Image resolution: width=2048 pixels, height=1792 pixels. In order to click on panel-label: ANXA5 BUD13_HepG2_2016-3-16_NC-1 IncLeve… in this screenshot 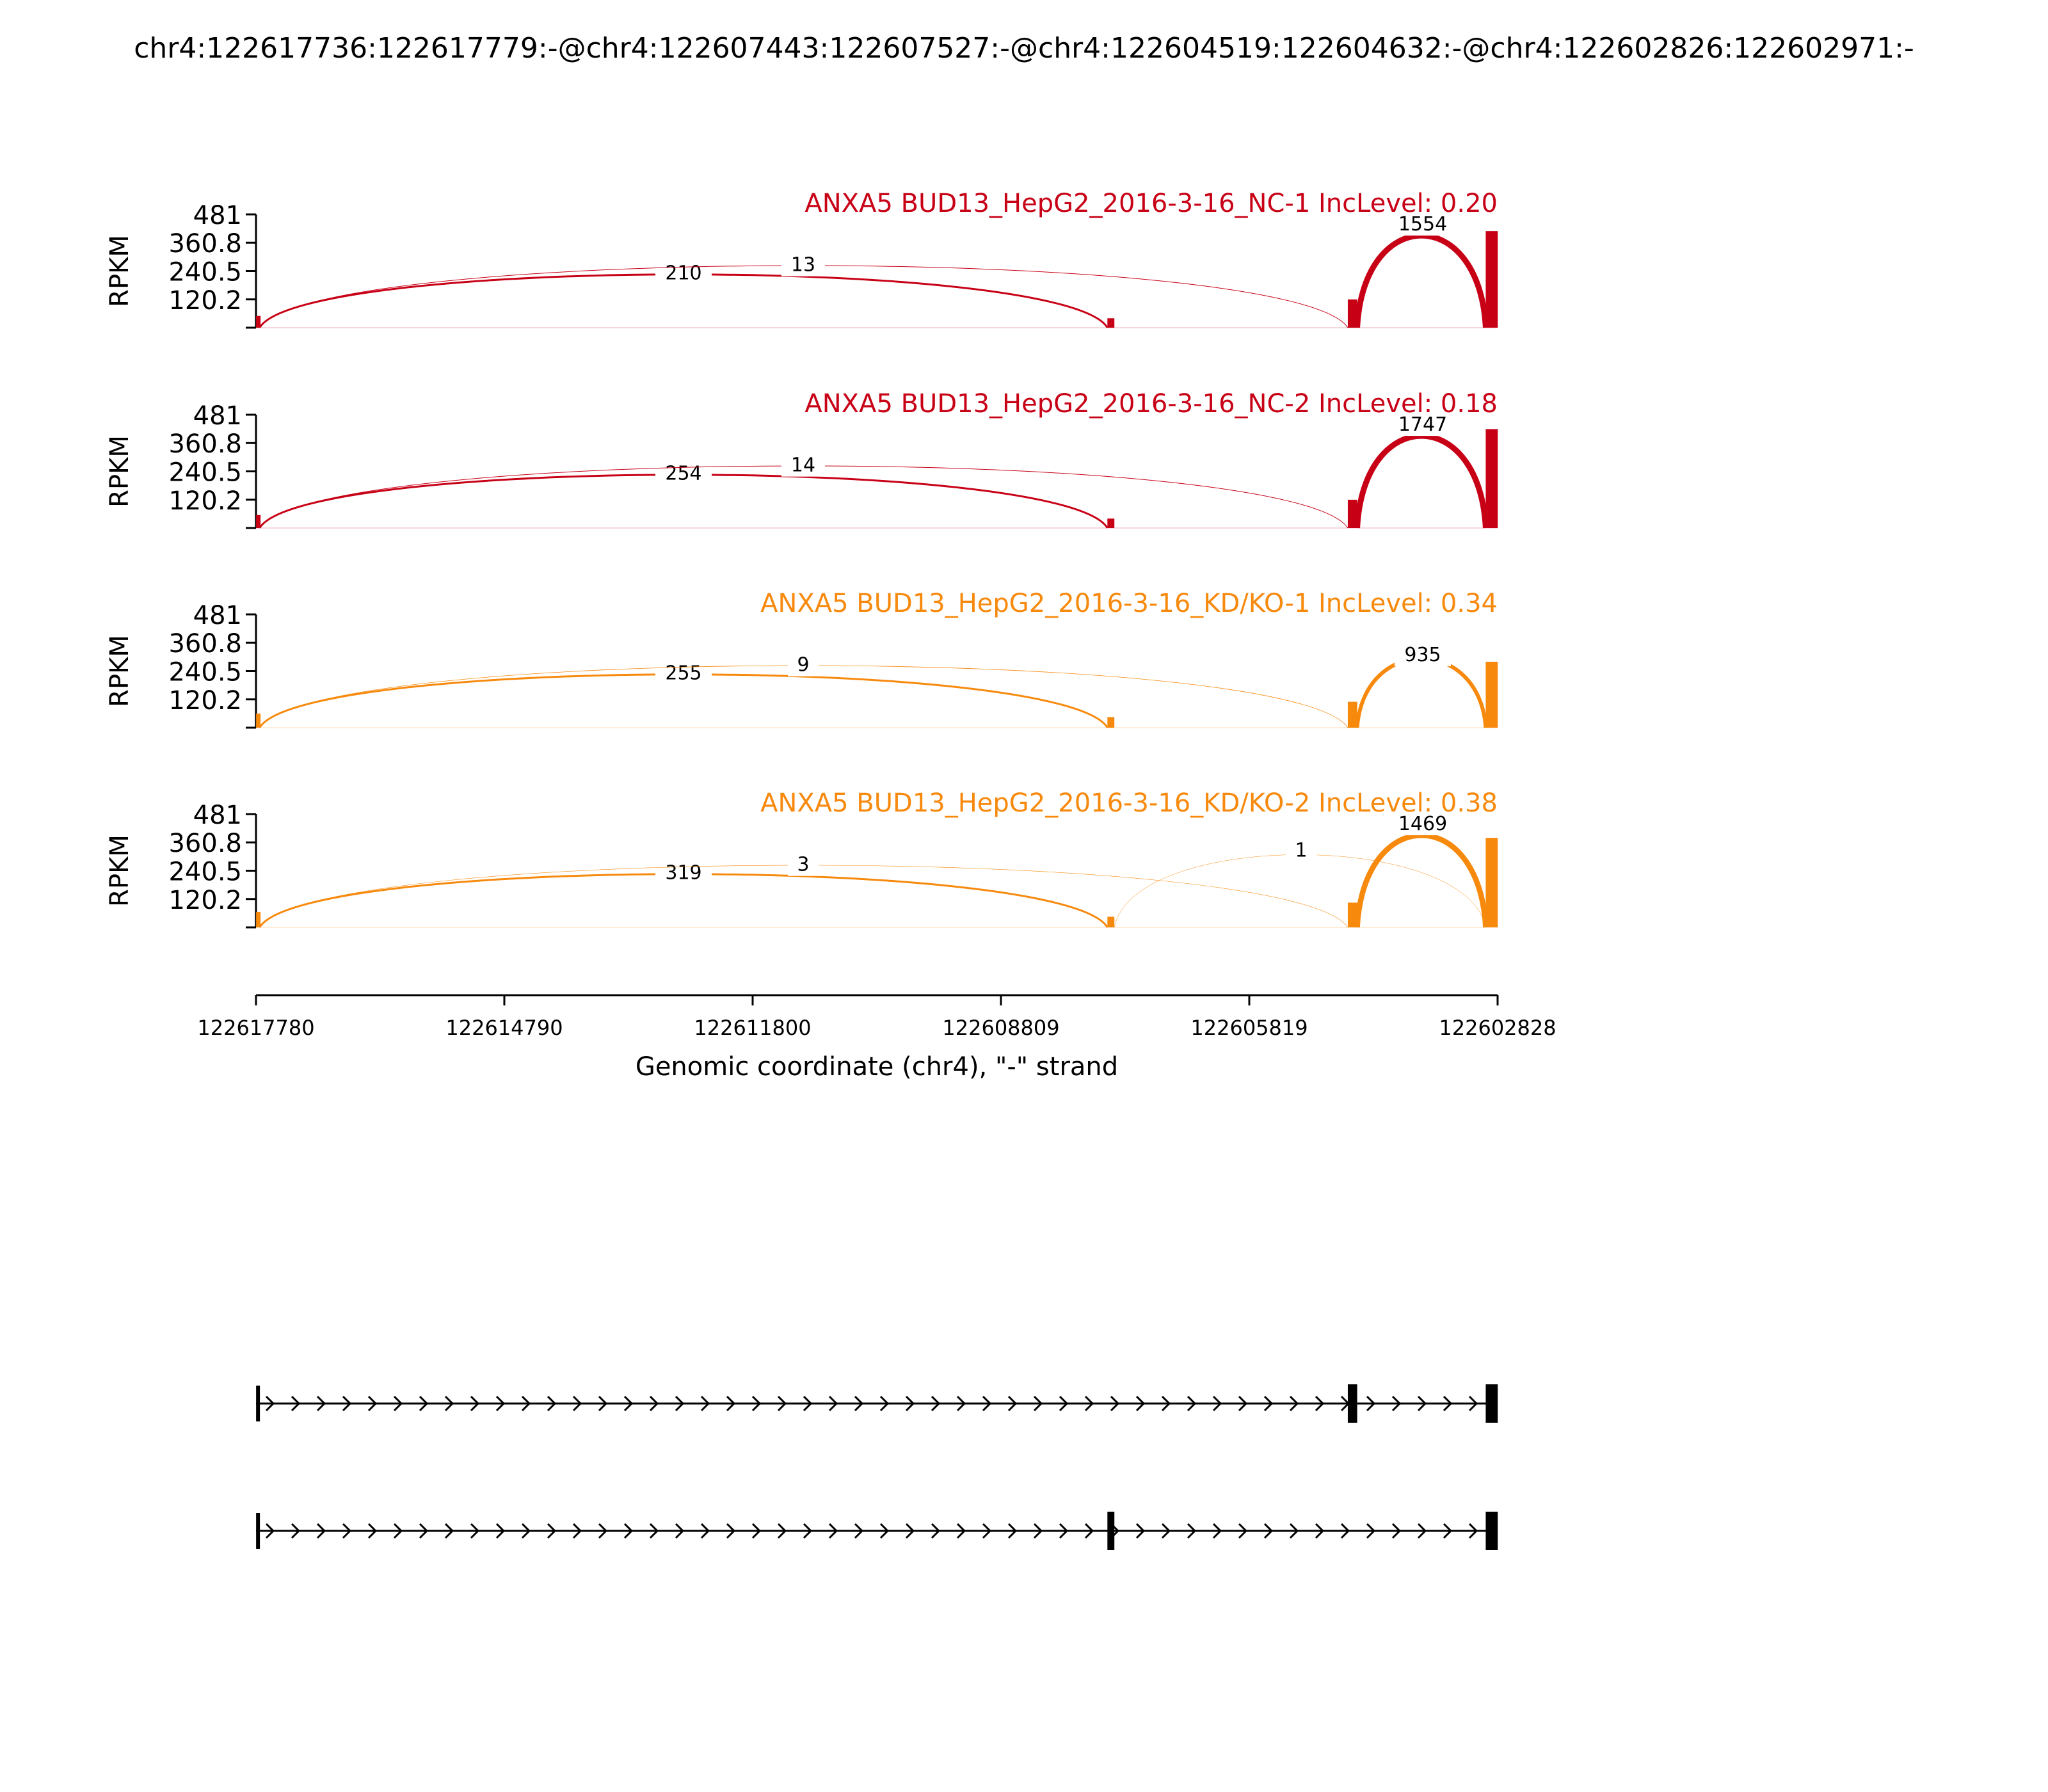, I will do `click(1151, 203)`.